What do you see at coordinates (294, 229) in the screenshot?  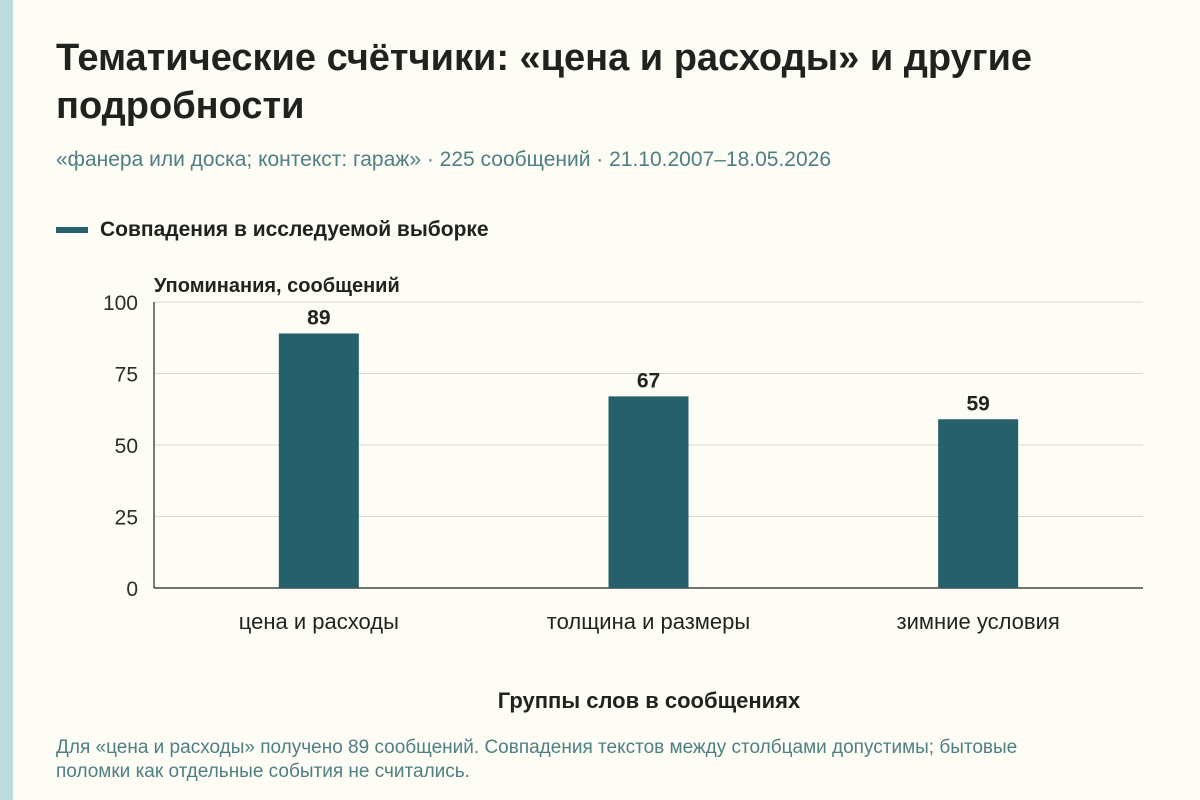 I see `legend-label: Совпадения в исследуемой выборке` at bounding box center [294, 229].